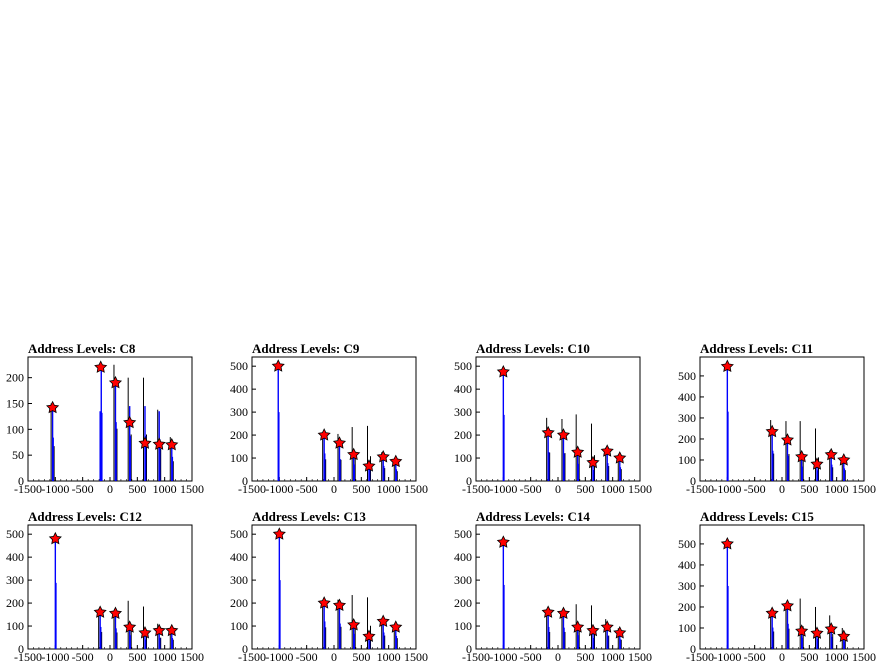 The width and height of the screenshot is (896, 672). Describe the element at coordinates (757, 516) in the screenshot. I see `panel-title: Address Levels: C15` at that location.